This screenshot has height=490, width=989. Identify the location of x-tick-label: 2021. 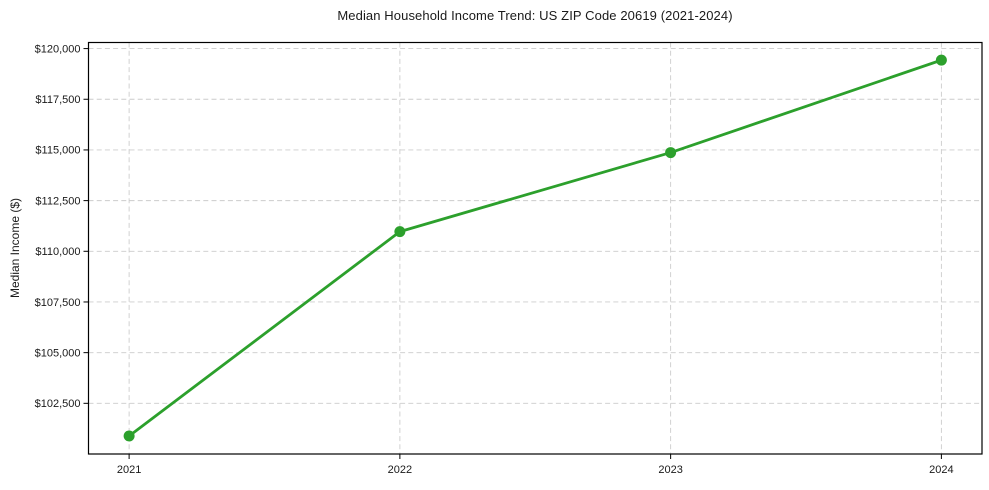
(129, 470).